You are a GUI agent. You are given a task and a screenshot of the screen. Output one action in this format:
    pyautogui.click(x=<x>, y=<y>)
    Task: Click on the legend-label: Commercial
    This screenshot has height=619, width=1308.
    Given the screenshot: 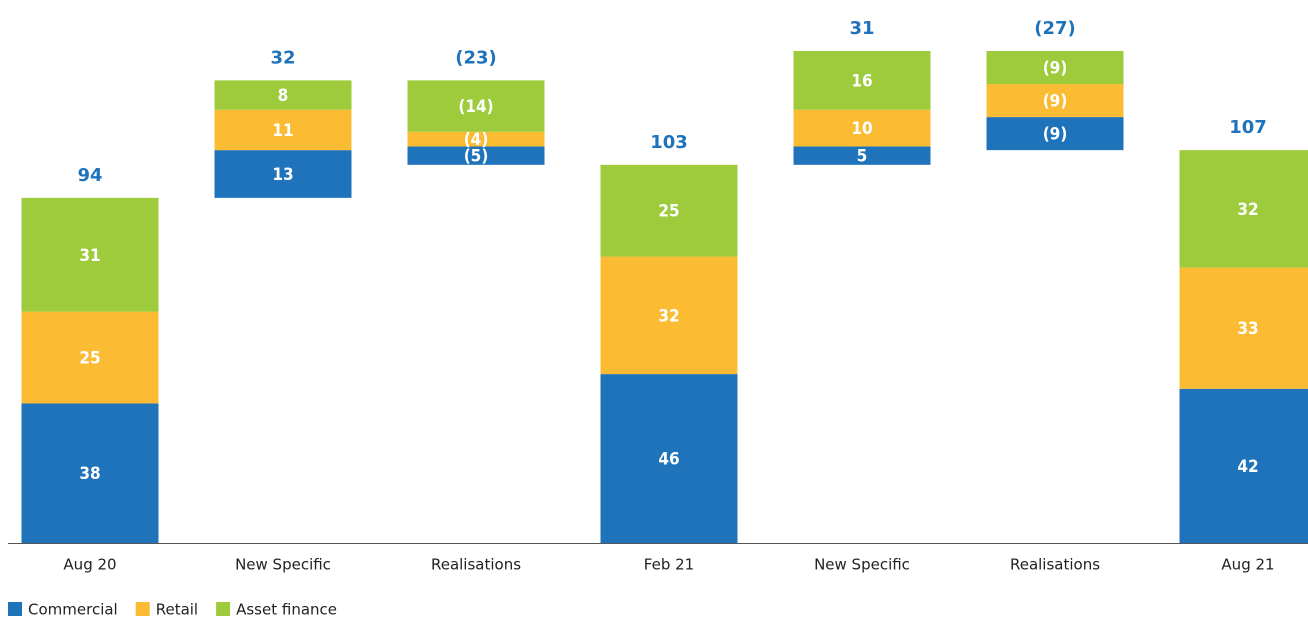 What is the action you would take?
    pyautogui.click(x=73, y=610)
    